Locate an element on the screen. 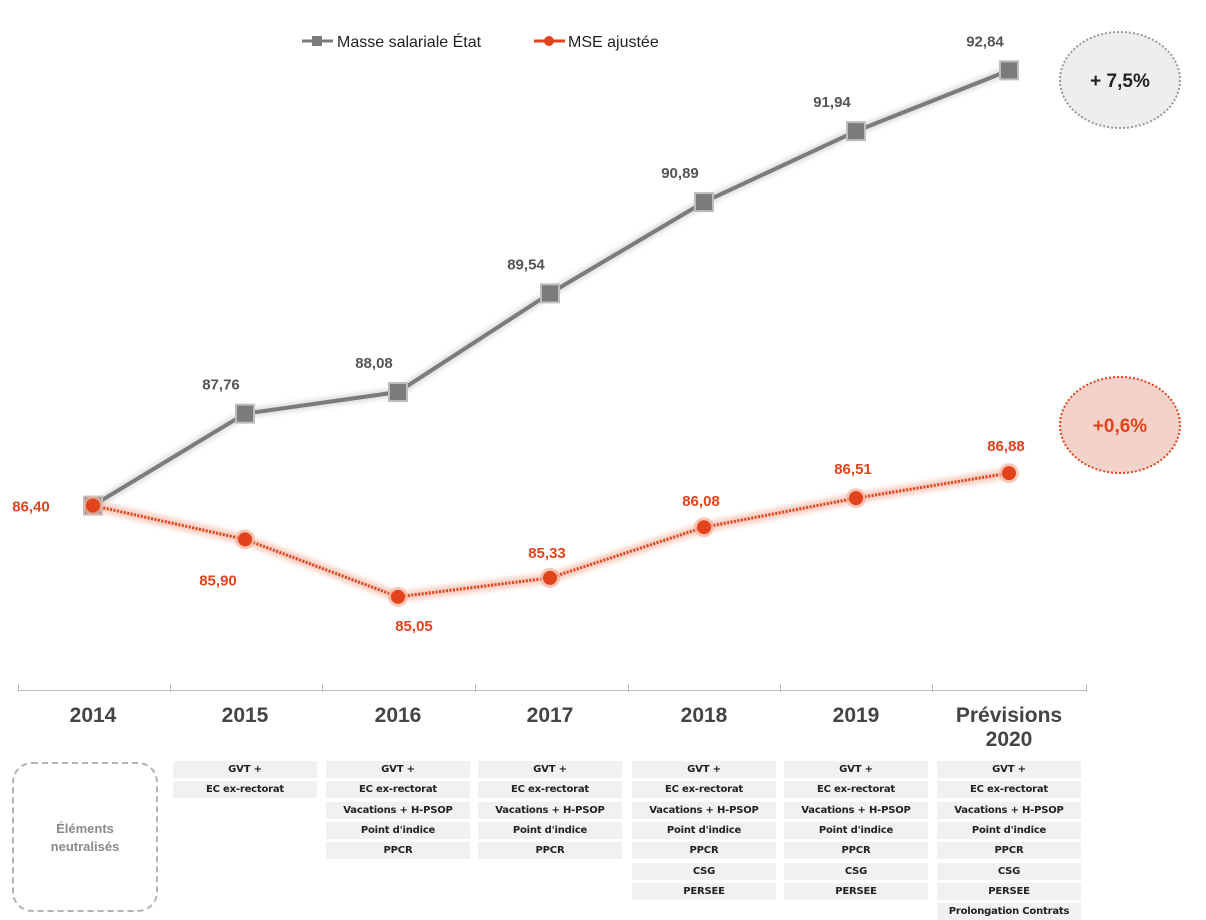  legend-masse-salariale-label: Masse salariale État is located at coordinates (409, 41).